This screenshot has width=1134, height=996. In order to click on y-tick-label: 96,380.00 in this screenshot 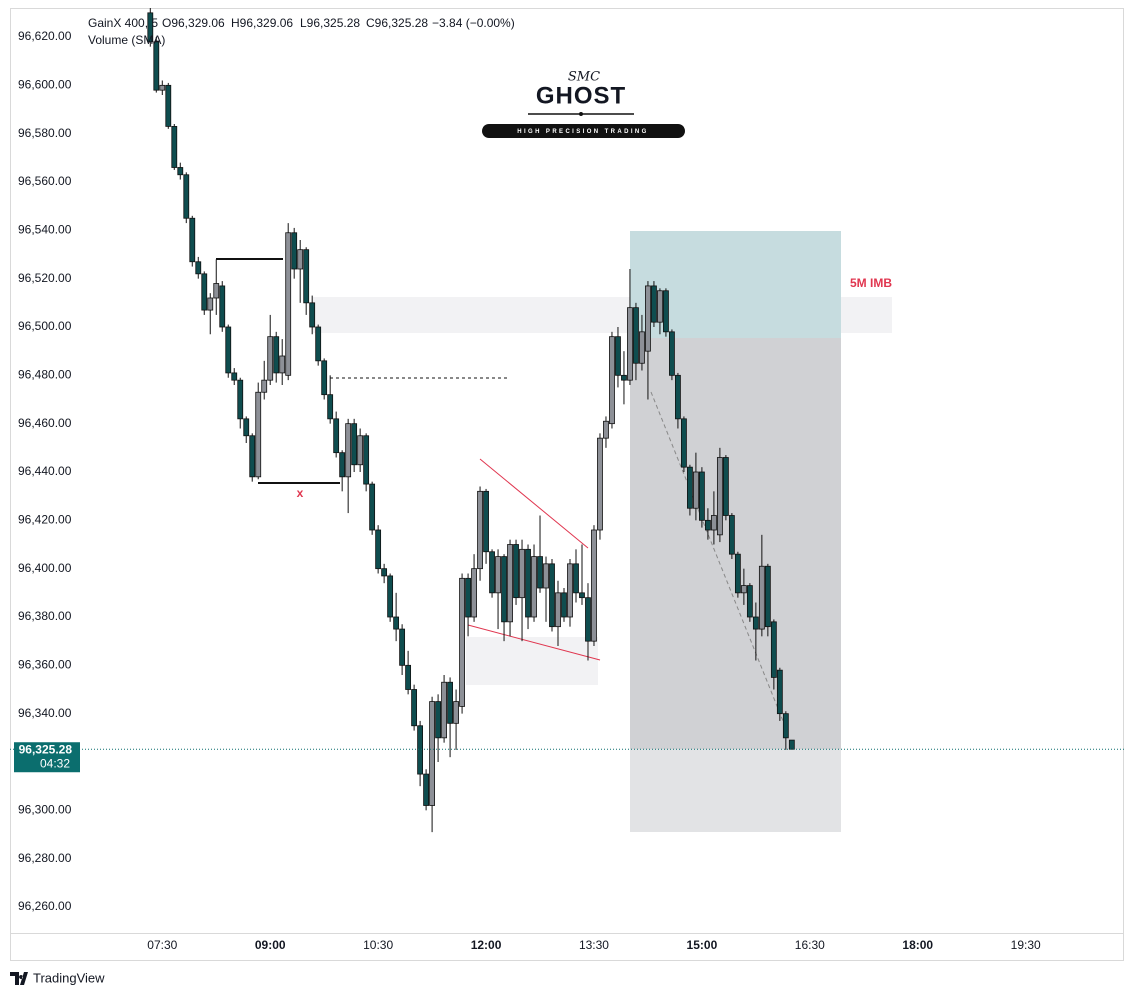, I will do `click(45, 616)`.